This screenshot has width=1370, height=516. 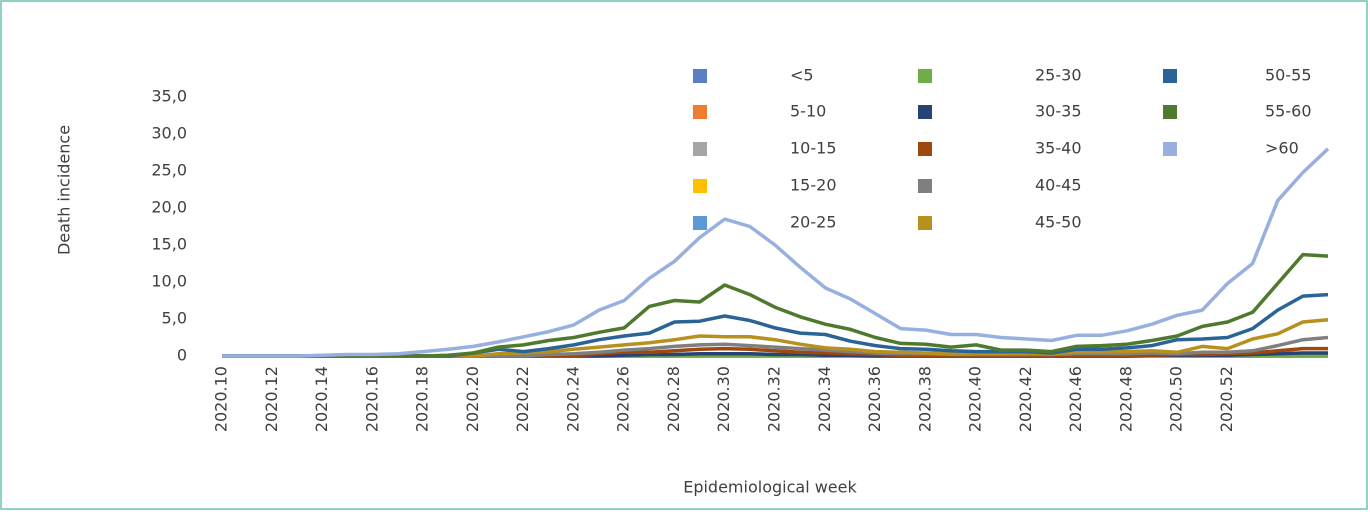 I want to click on y-tick-label: 30,0, so click(x=169, y=133).